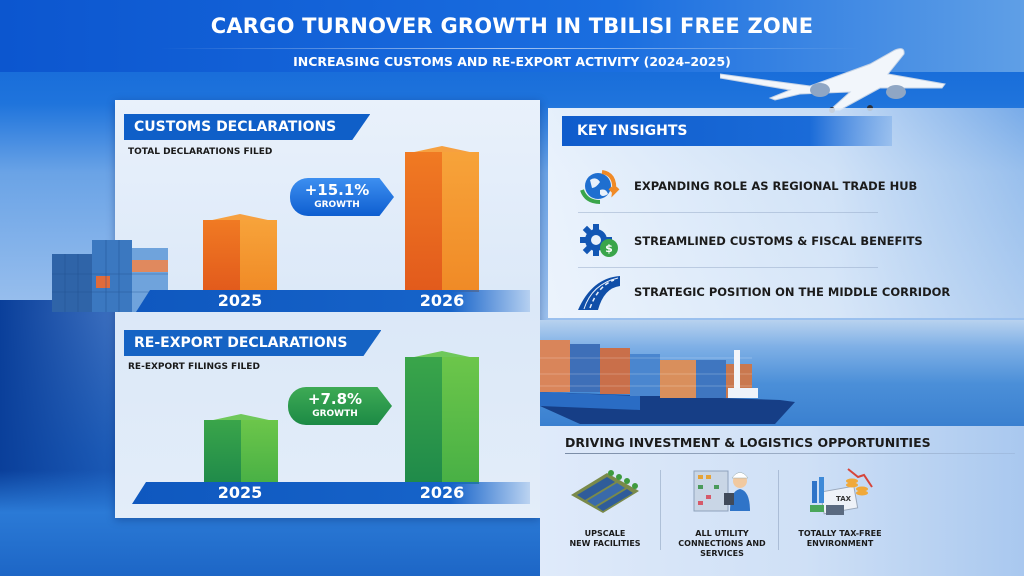 Image resolution: width=1024 pixels, height=576 pixels. I want to click on insight-text: EXPANDING ROLE AS REGIONAL TRADE HUB, so click(776, 186).